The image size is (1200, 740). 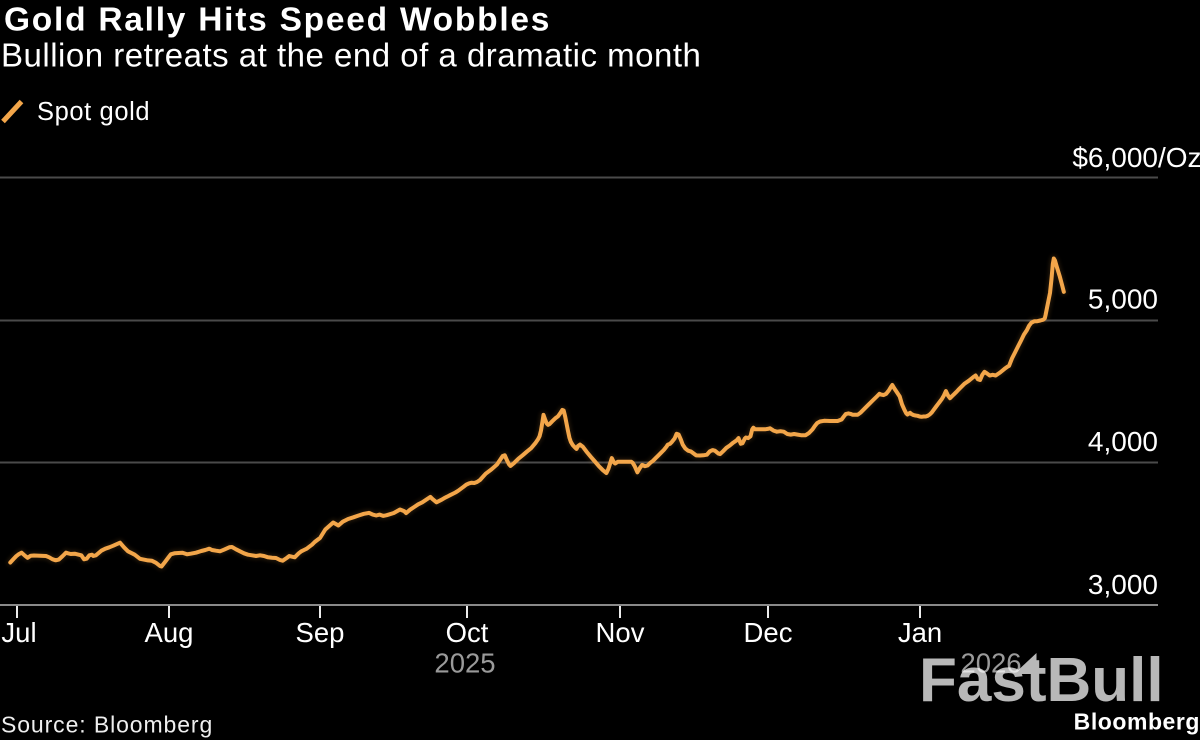 I want to click on svg-text: Jul, so click(x=18, y=632).